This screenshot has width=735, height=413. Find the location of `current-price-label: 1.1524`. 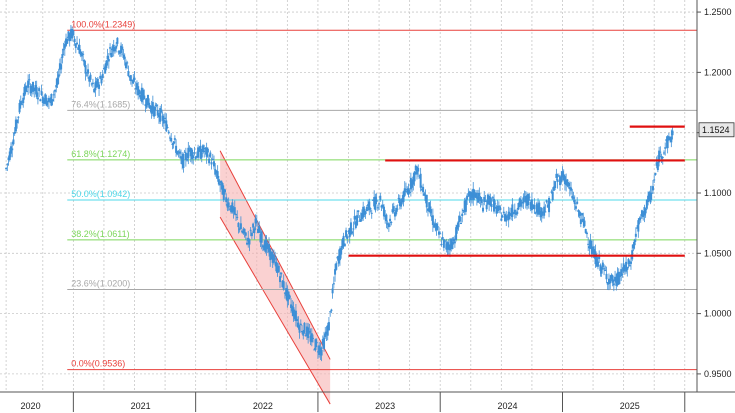

current-price-label: 1.1524 is located at coordinates (716, 130).